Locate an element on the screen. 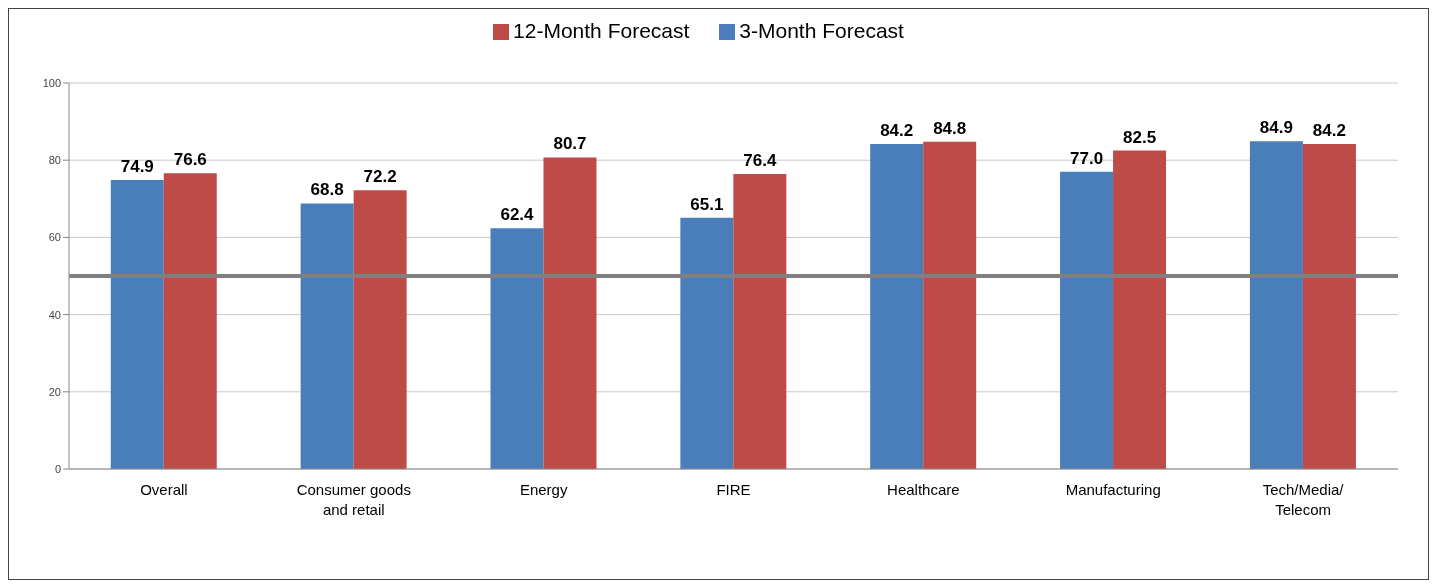 The image size is (1437, 588). y-tick-label: 100 is located at coordinates (51, 82).